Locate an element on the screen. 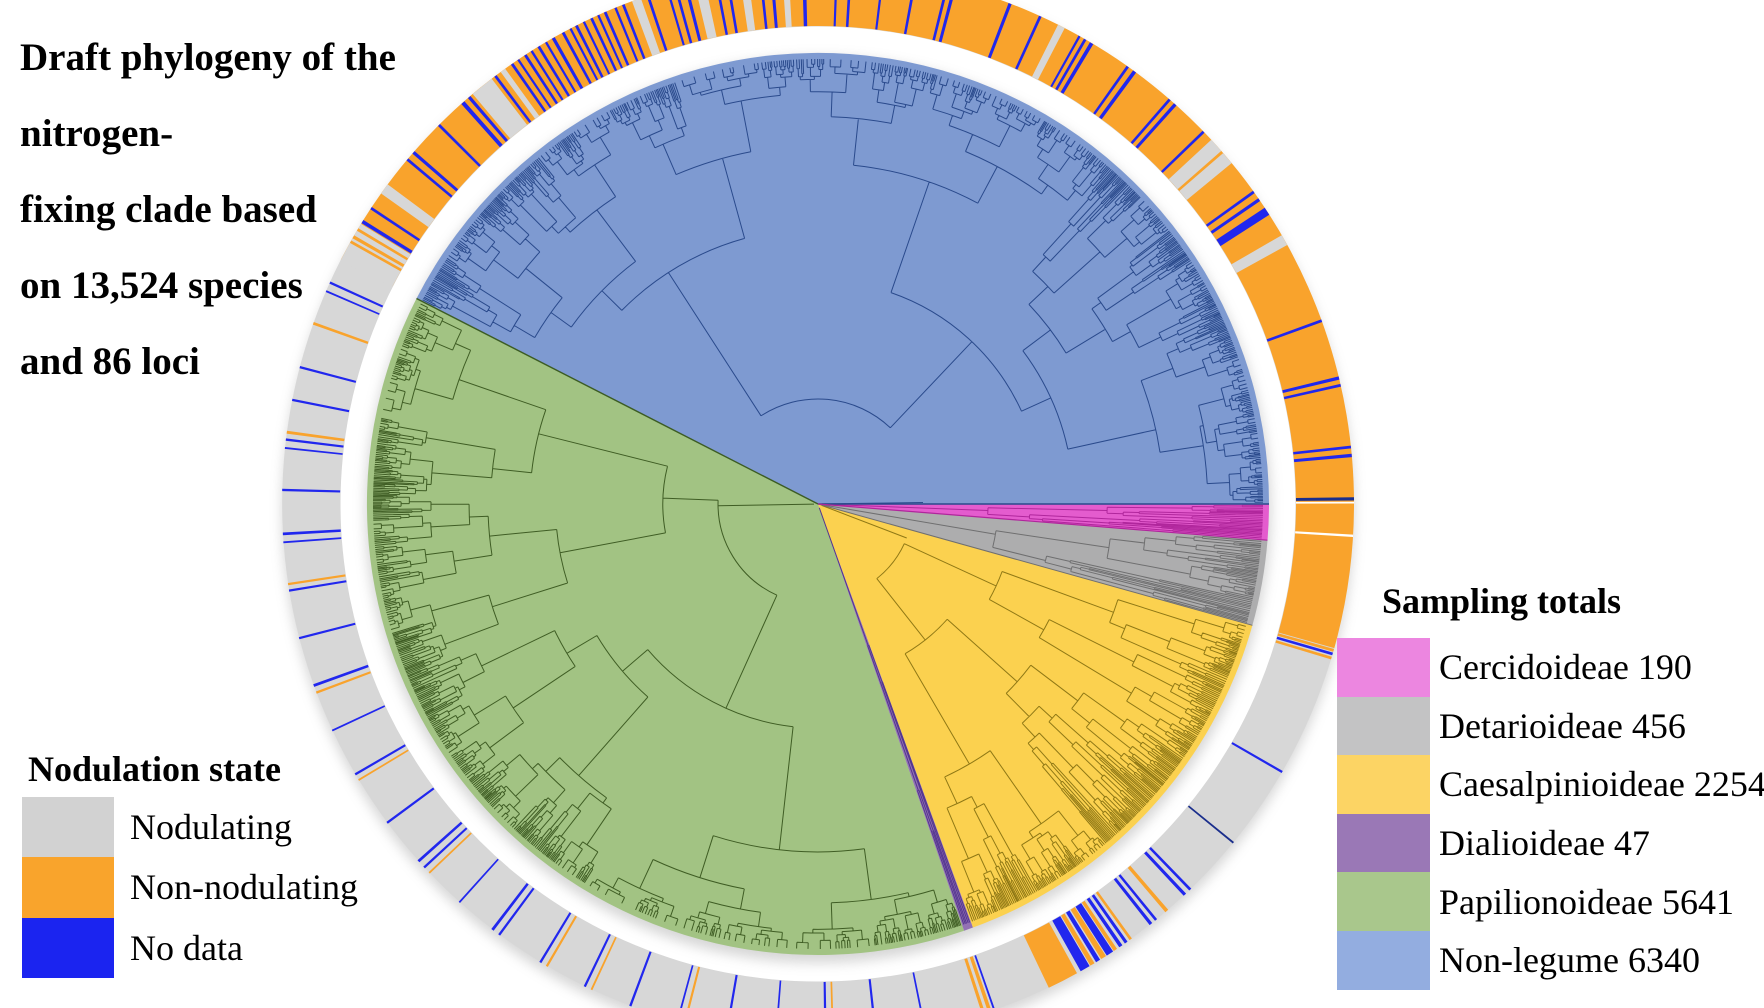  legend-item-caesalpinioideae: Caesalpinioideae 2254 is located at coordinates (1550, 784).